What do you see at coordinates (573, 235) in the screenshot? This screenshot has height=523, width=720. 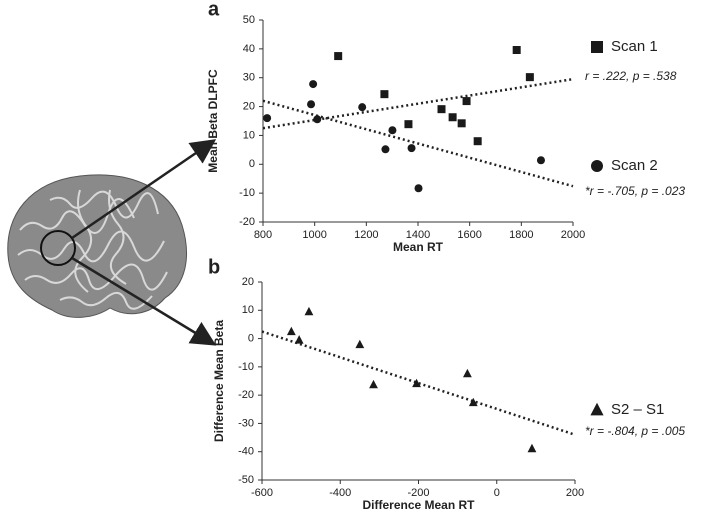 I see `x-tick-label: 2000` at bounding box center [573, 235].